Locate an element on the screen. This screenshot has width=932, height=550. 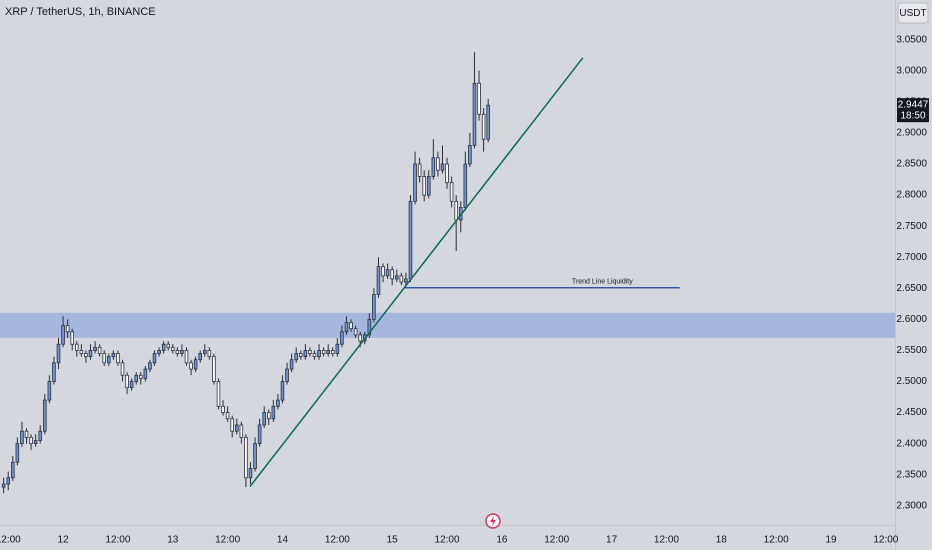
x-tick-label: 17 is located at coordinates (612, 540).